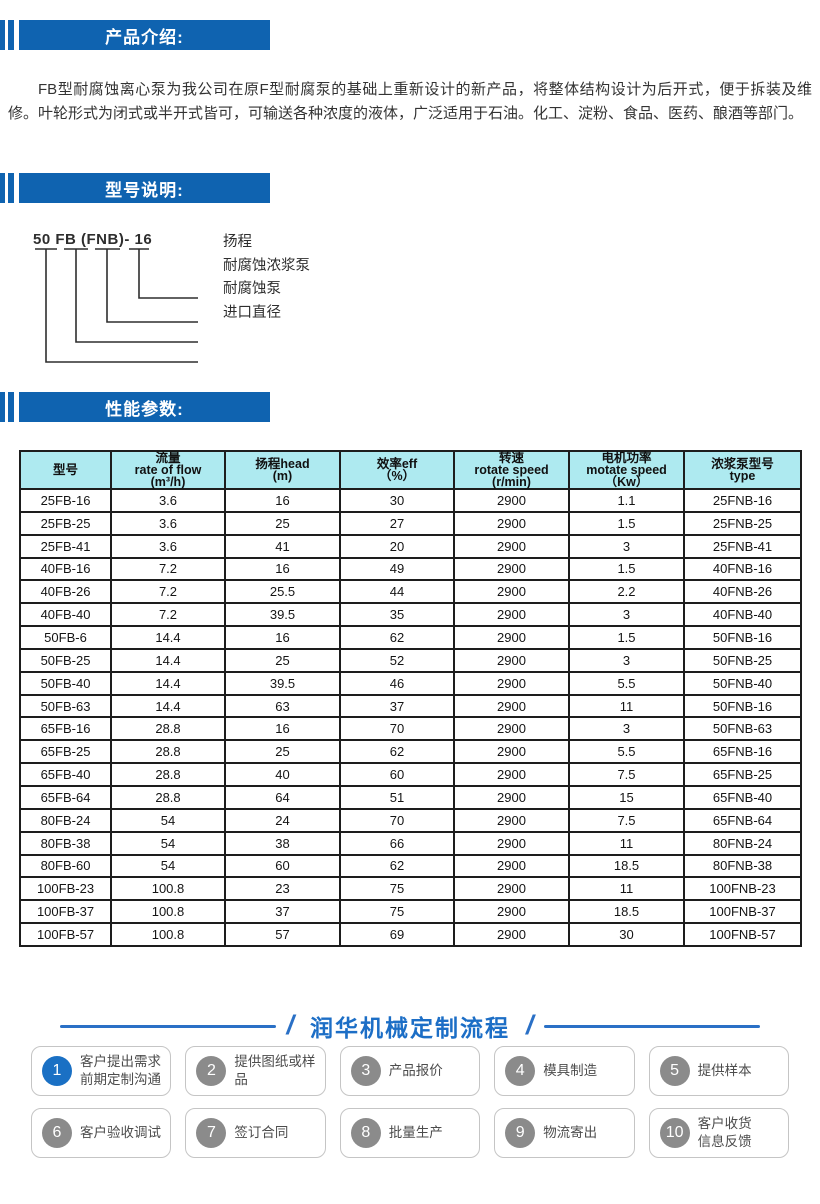 This screenshot has height=1204, width=820. Describe the element at coordinates (724, 1132) in the screenshot. I see `step-label: 客户收货 信息反馈` at that location.